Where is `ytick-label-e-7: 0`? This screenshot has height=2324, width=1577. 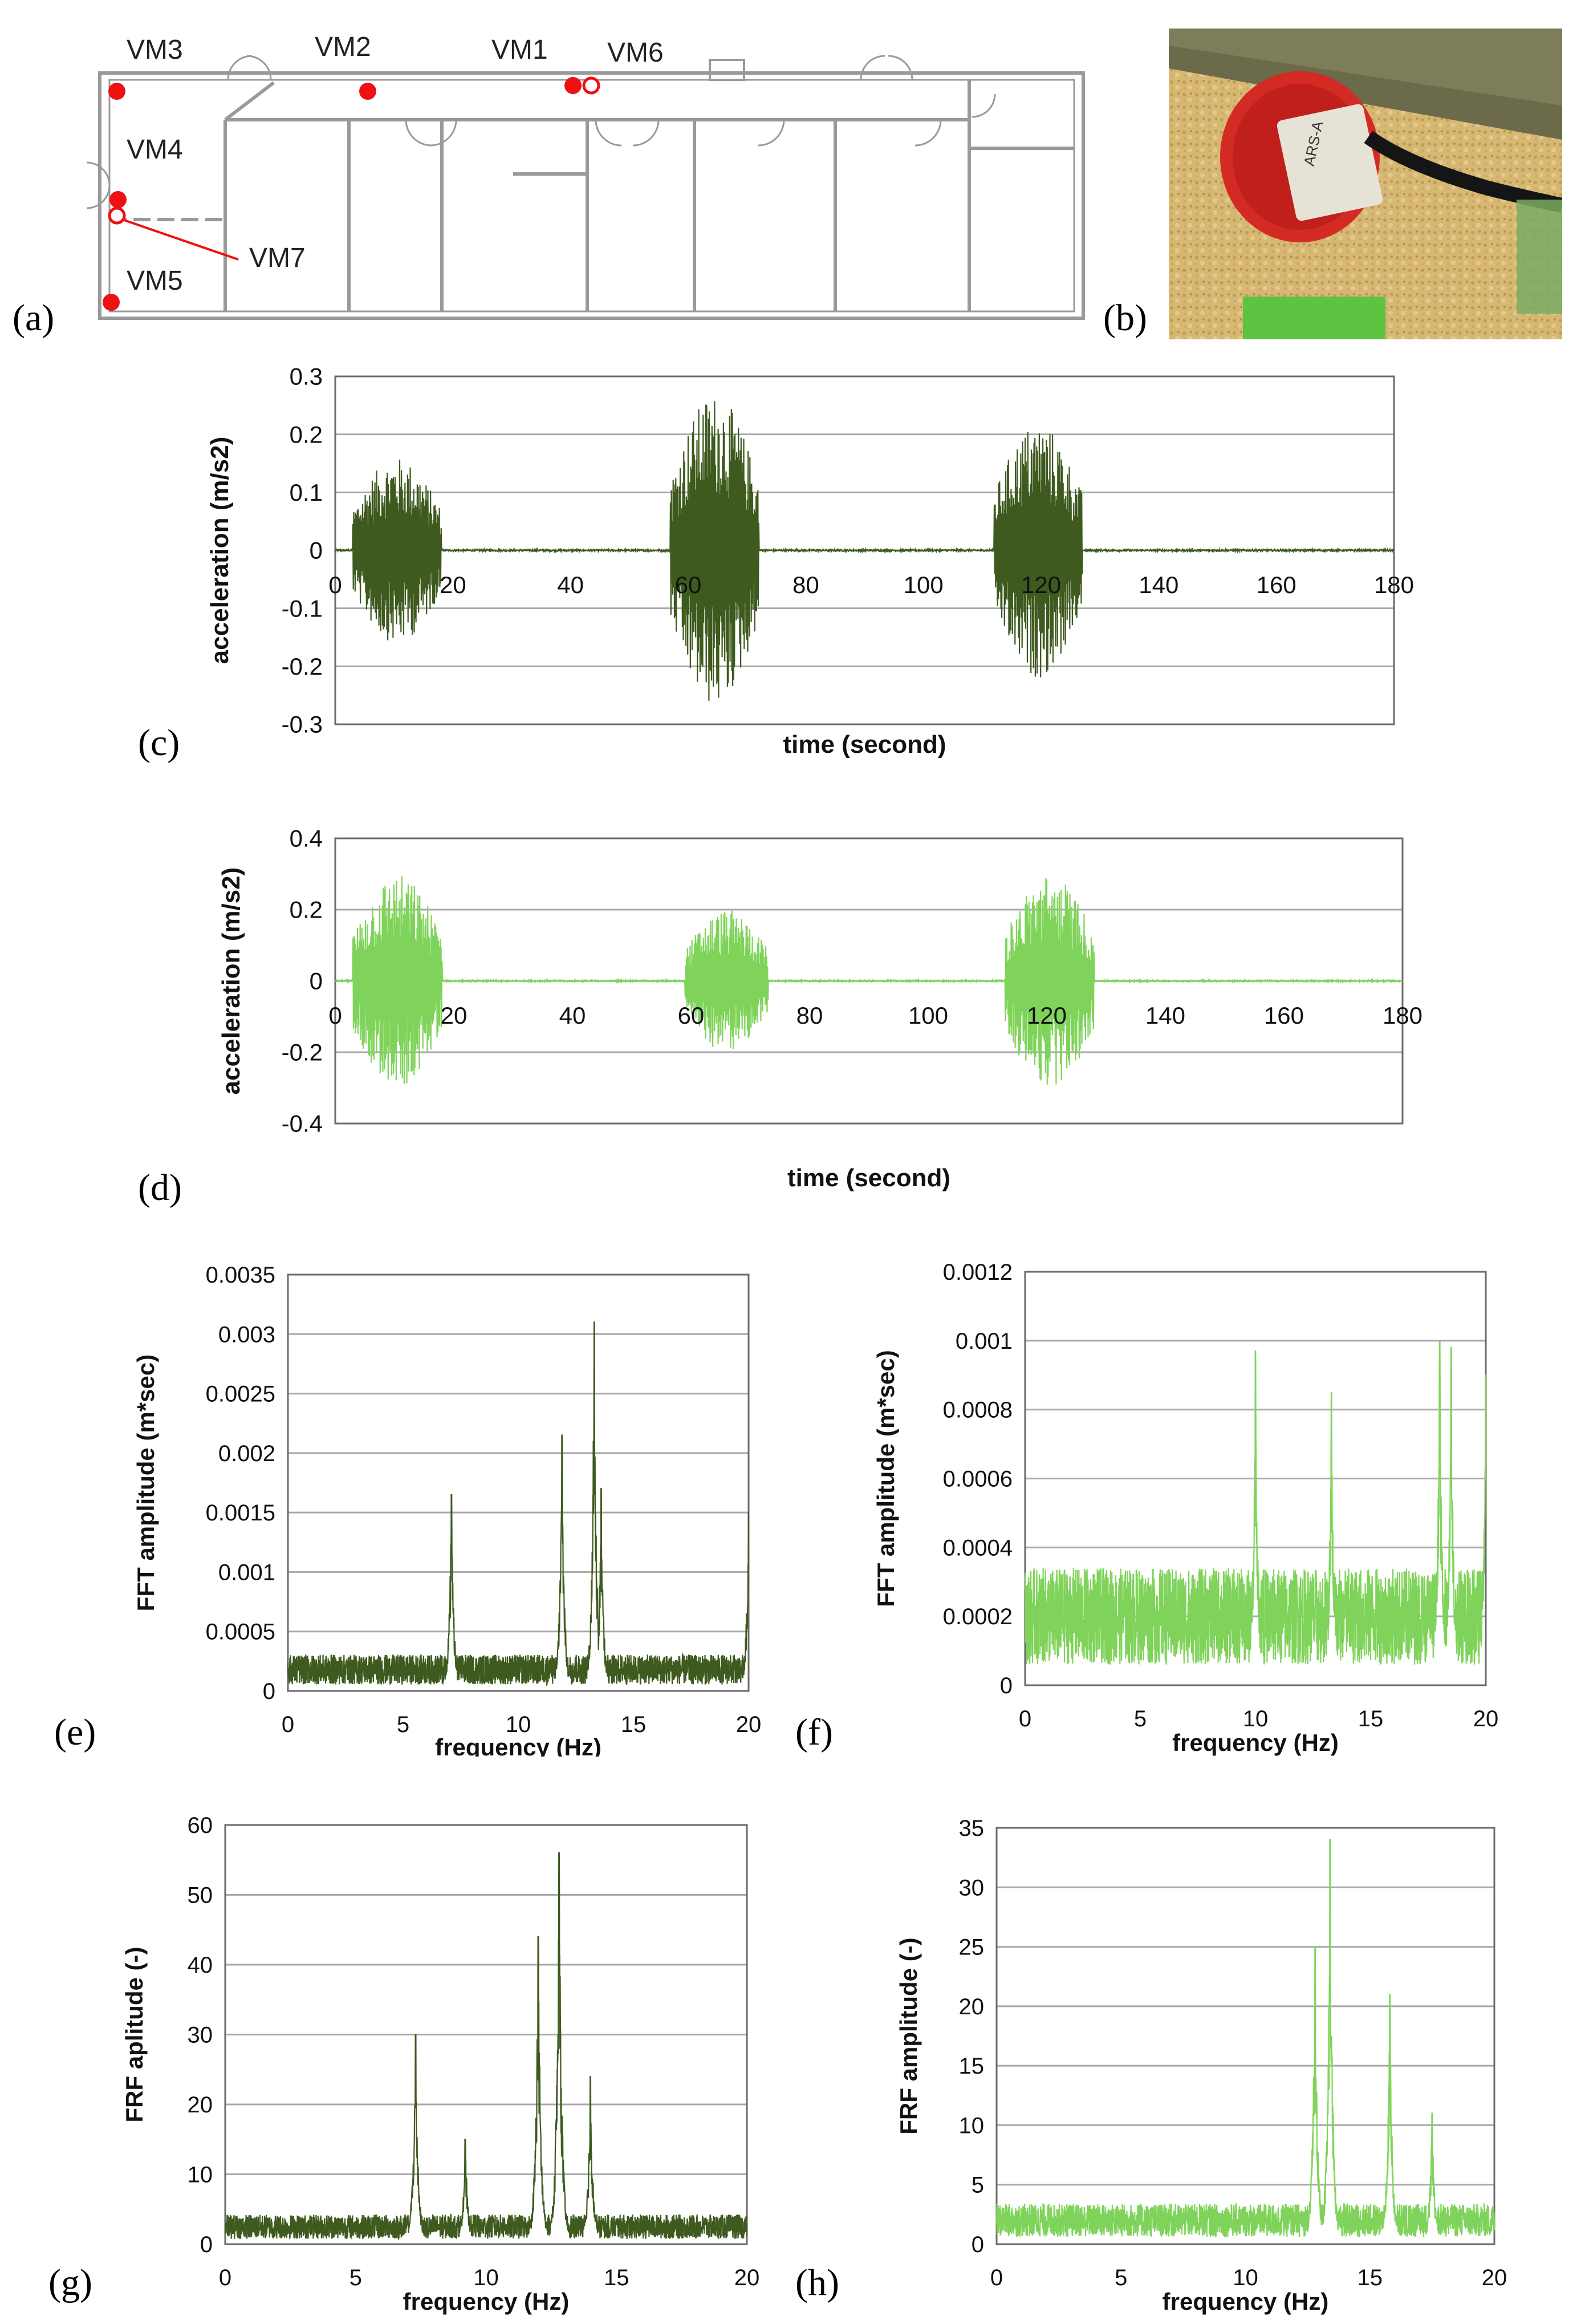
ytick-label-e-7: 0 is located at coordinates (269, 1691).